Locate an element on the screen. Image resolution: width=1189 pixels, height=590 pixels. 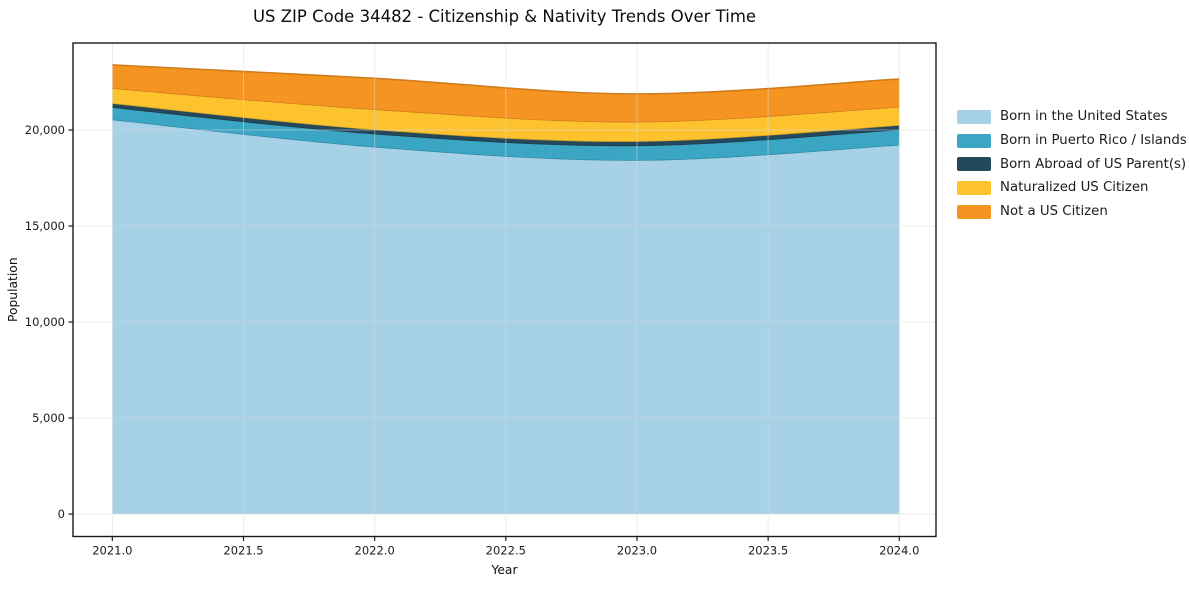
legend-swatch-born-in-us is located at coordinates (974, 116).